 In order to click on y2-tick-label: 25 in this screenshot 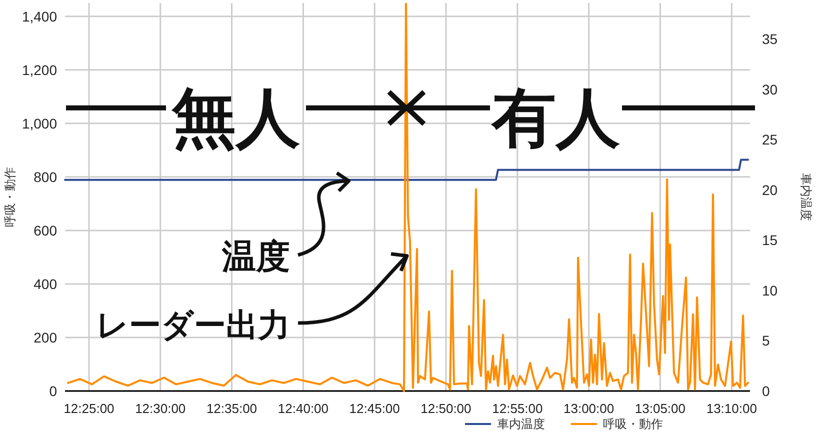, I will do `click(770, 140)`.